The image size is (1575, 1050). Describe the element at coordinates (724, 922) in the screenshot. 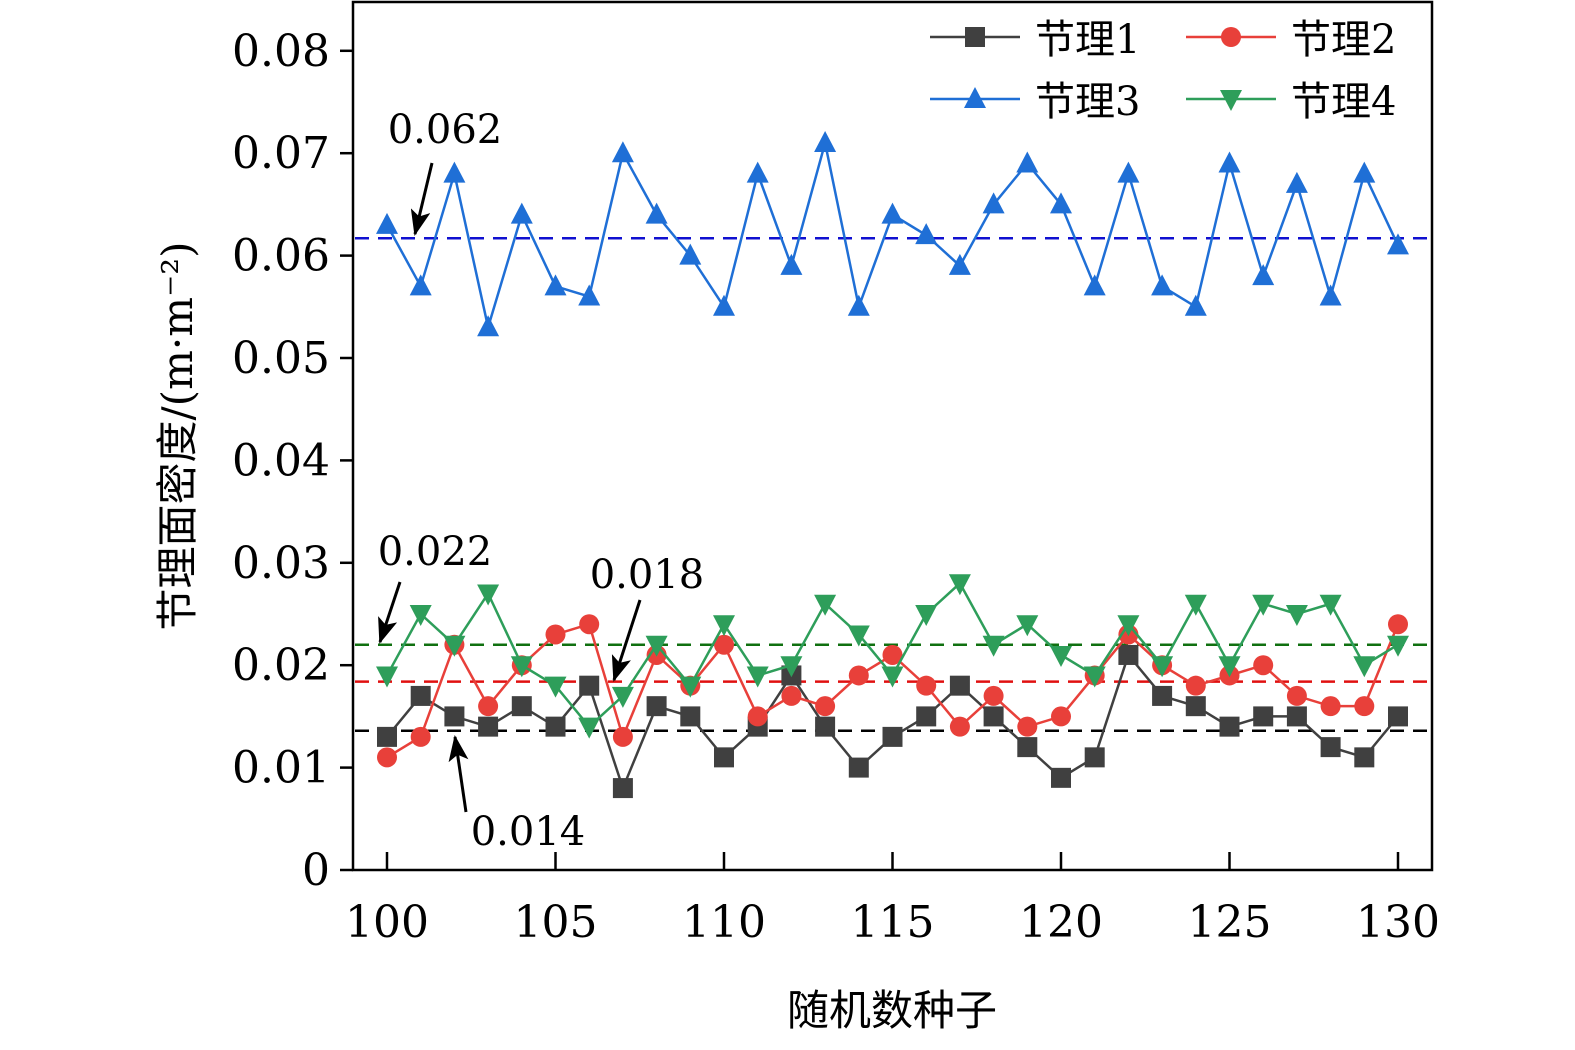

I see `x-tick-label: 110` at that location.